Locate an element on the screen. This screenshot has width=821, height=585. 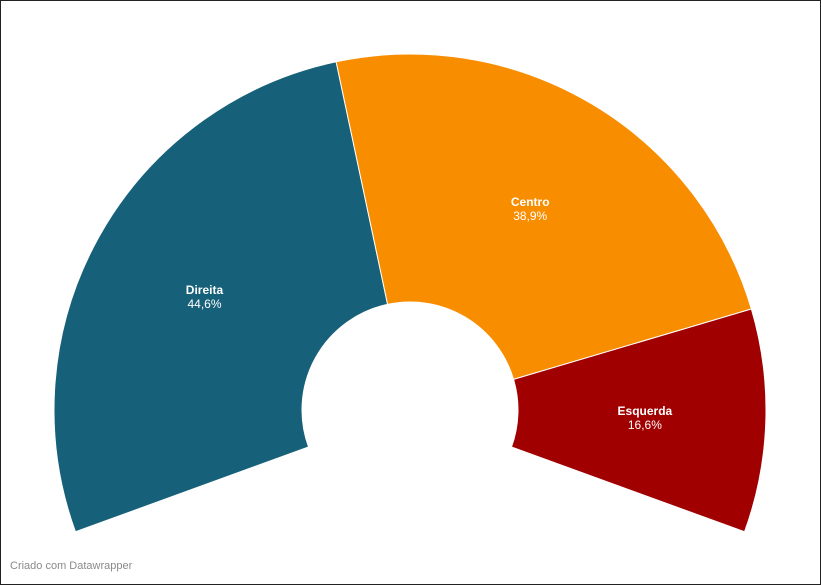
segment-value-centro: 38,9% is located at coordinates (530, 216).